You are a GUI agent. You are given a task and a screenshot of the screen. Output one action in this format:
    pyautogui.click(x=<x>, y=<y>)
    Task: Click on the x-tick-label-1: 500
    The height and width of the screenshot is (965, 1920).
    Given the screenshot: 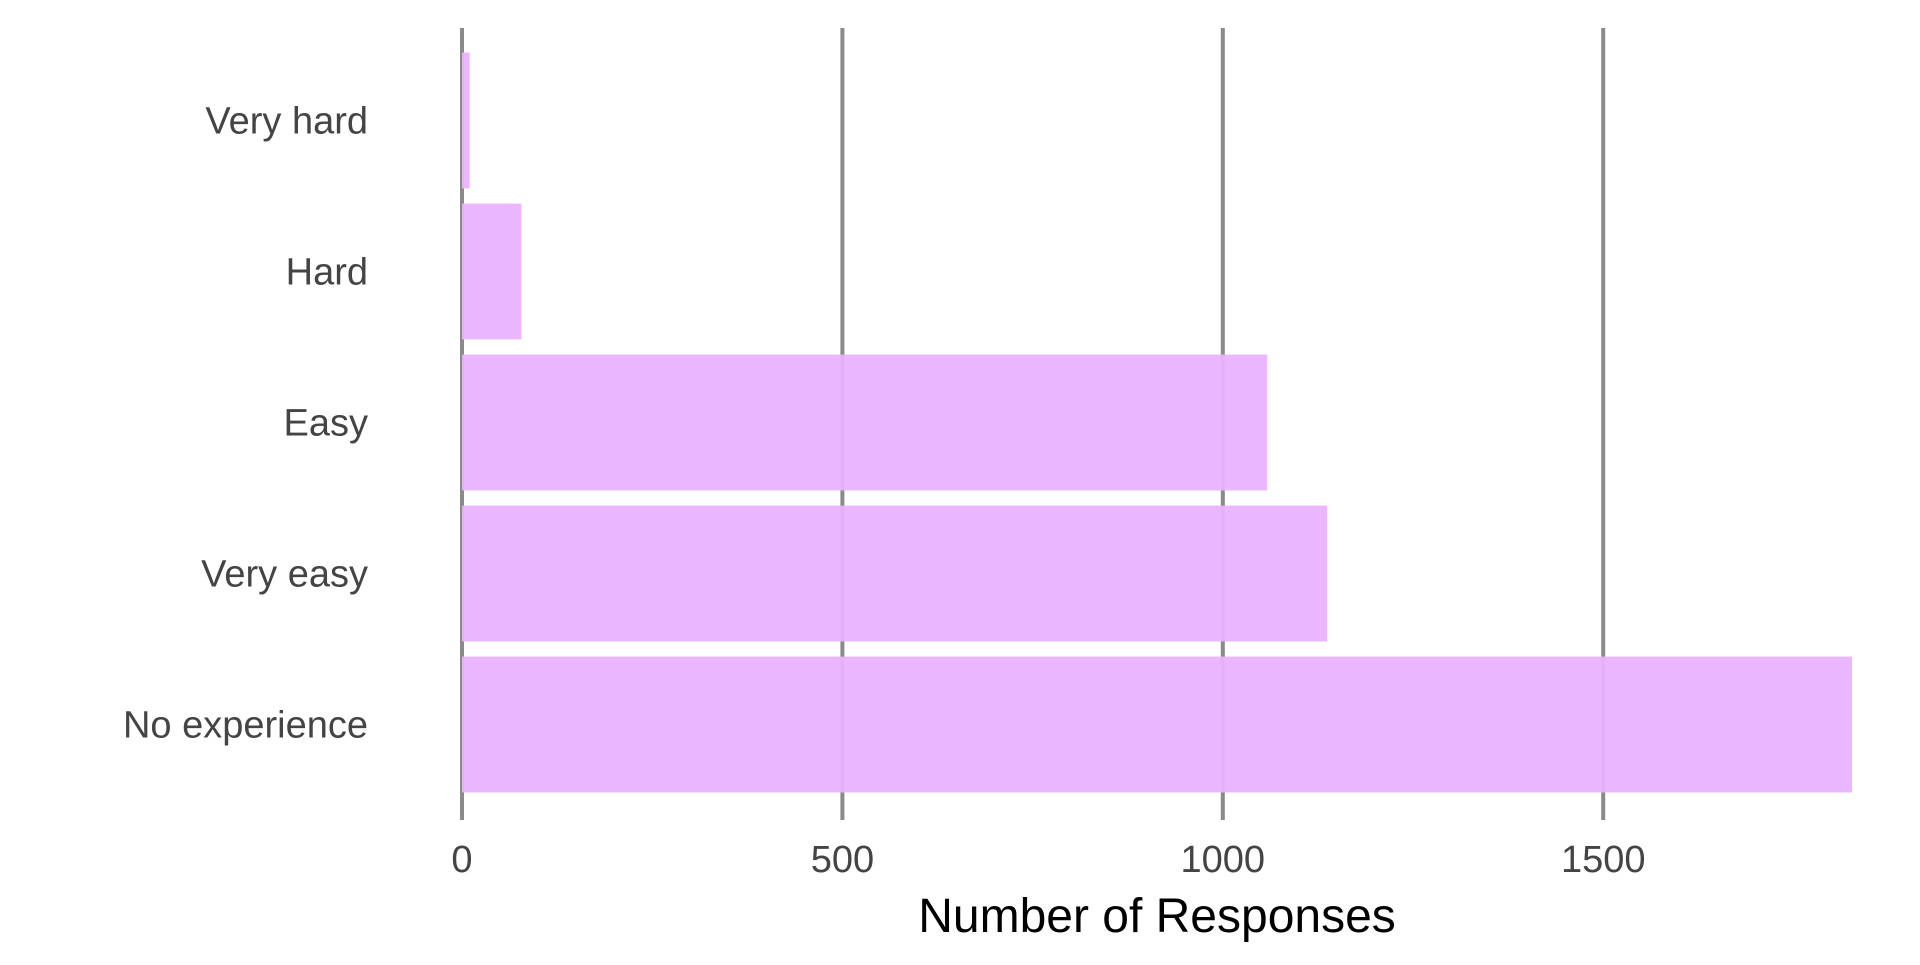 What is the action you would take?
    pyautogui.click(x=842, y=860)
    